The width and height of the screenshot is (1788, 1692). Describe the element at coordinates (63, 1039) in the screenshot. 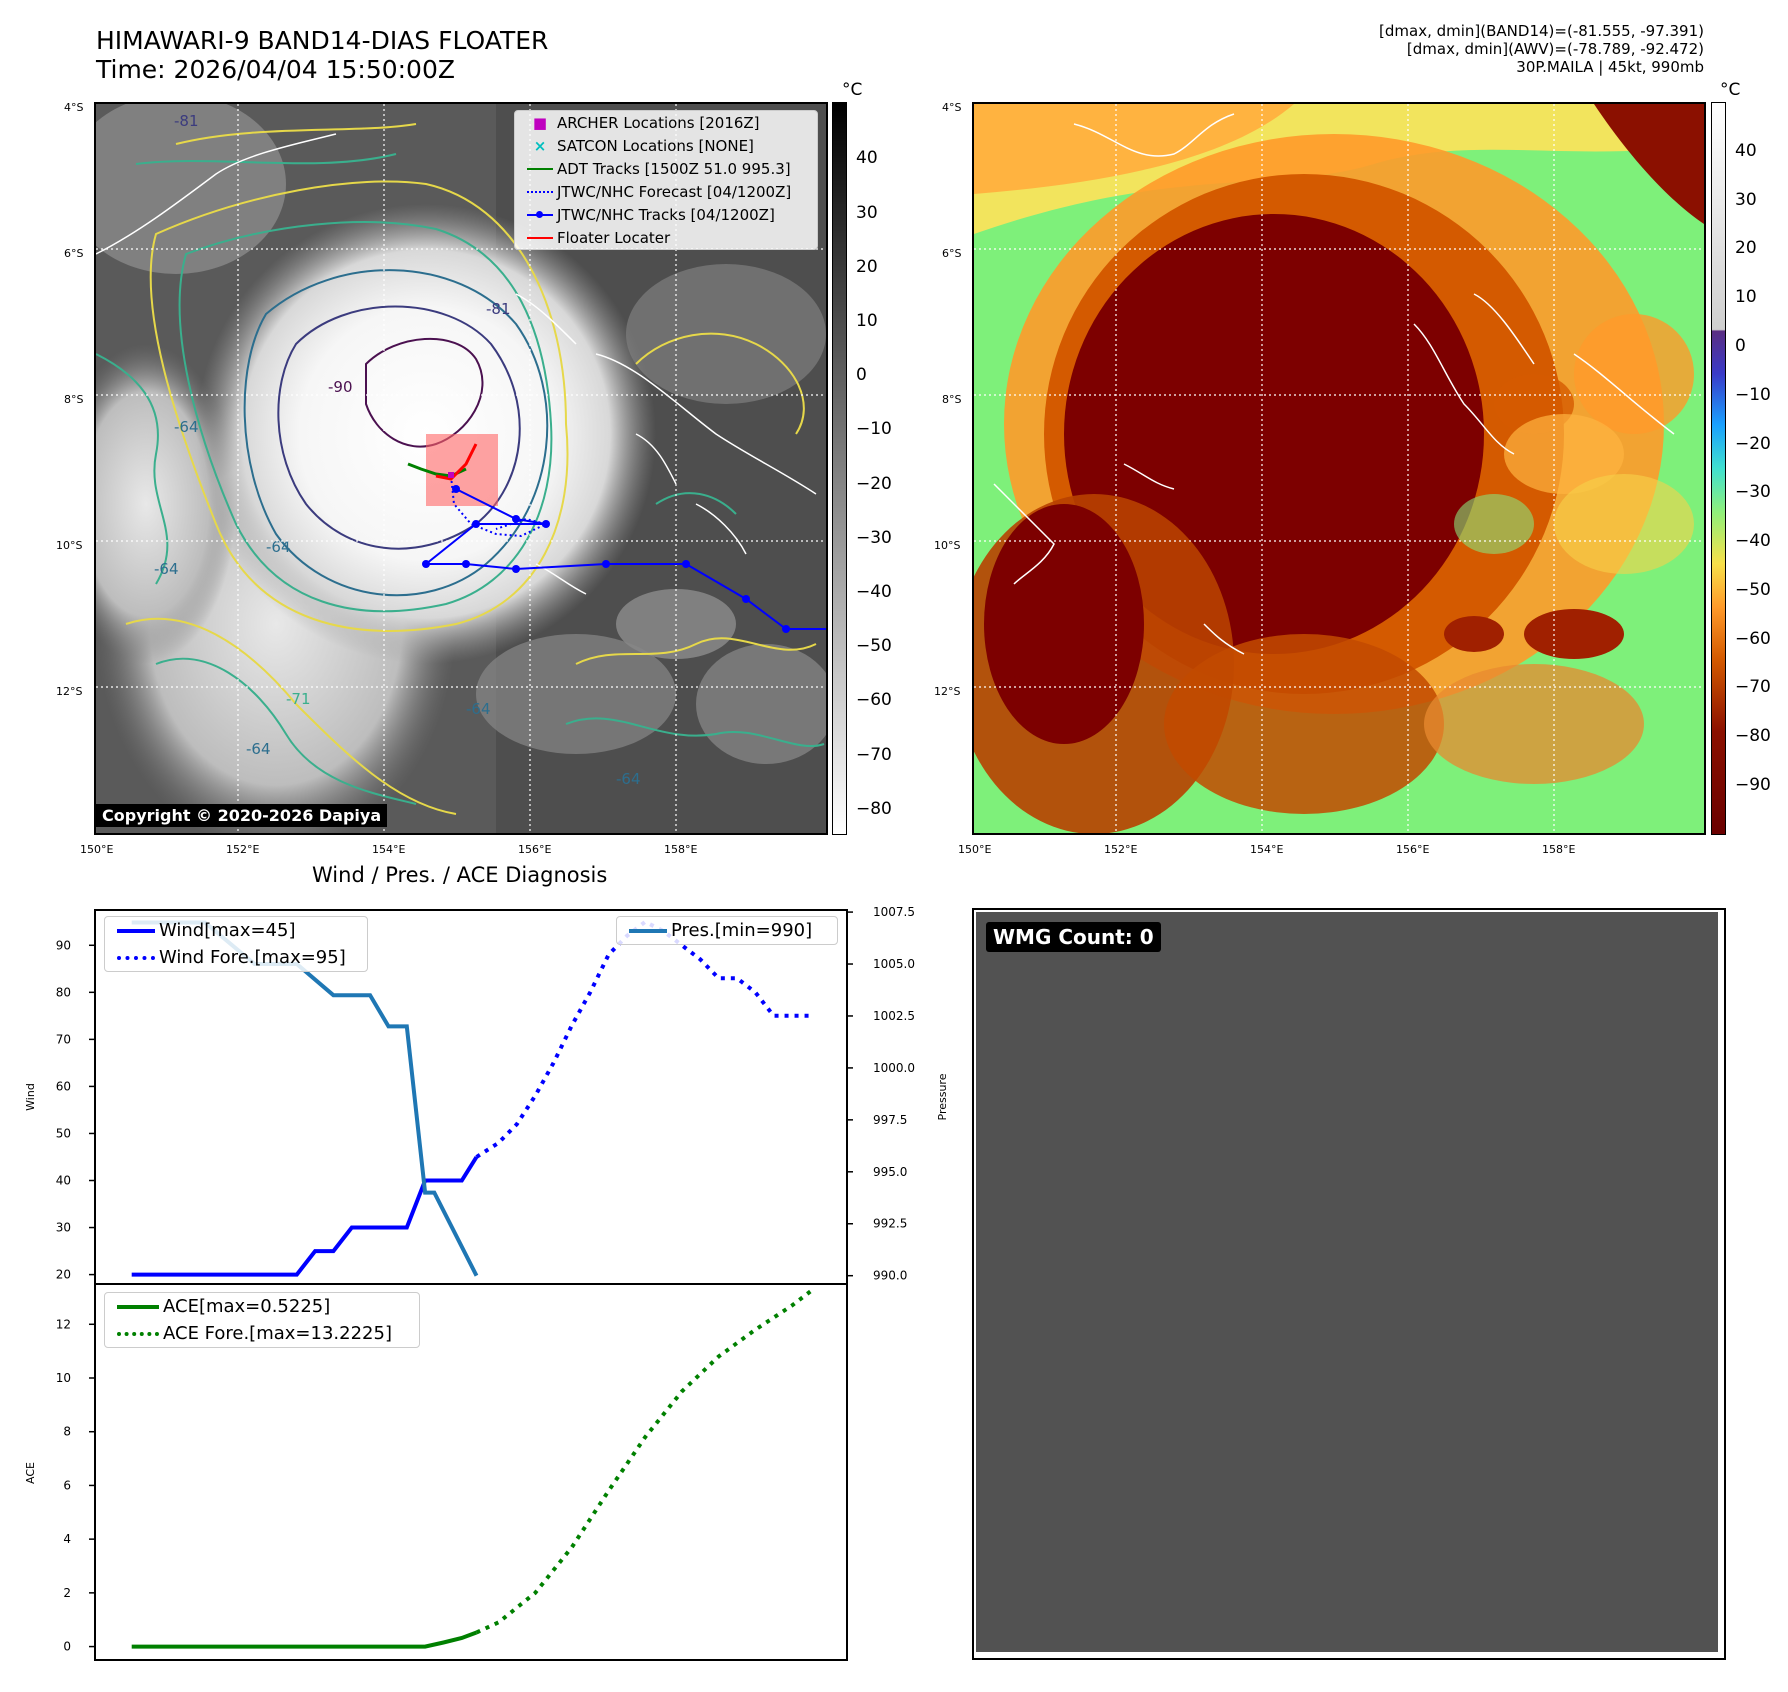

I see `wind-tick-label: 70` at that location.